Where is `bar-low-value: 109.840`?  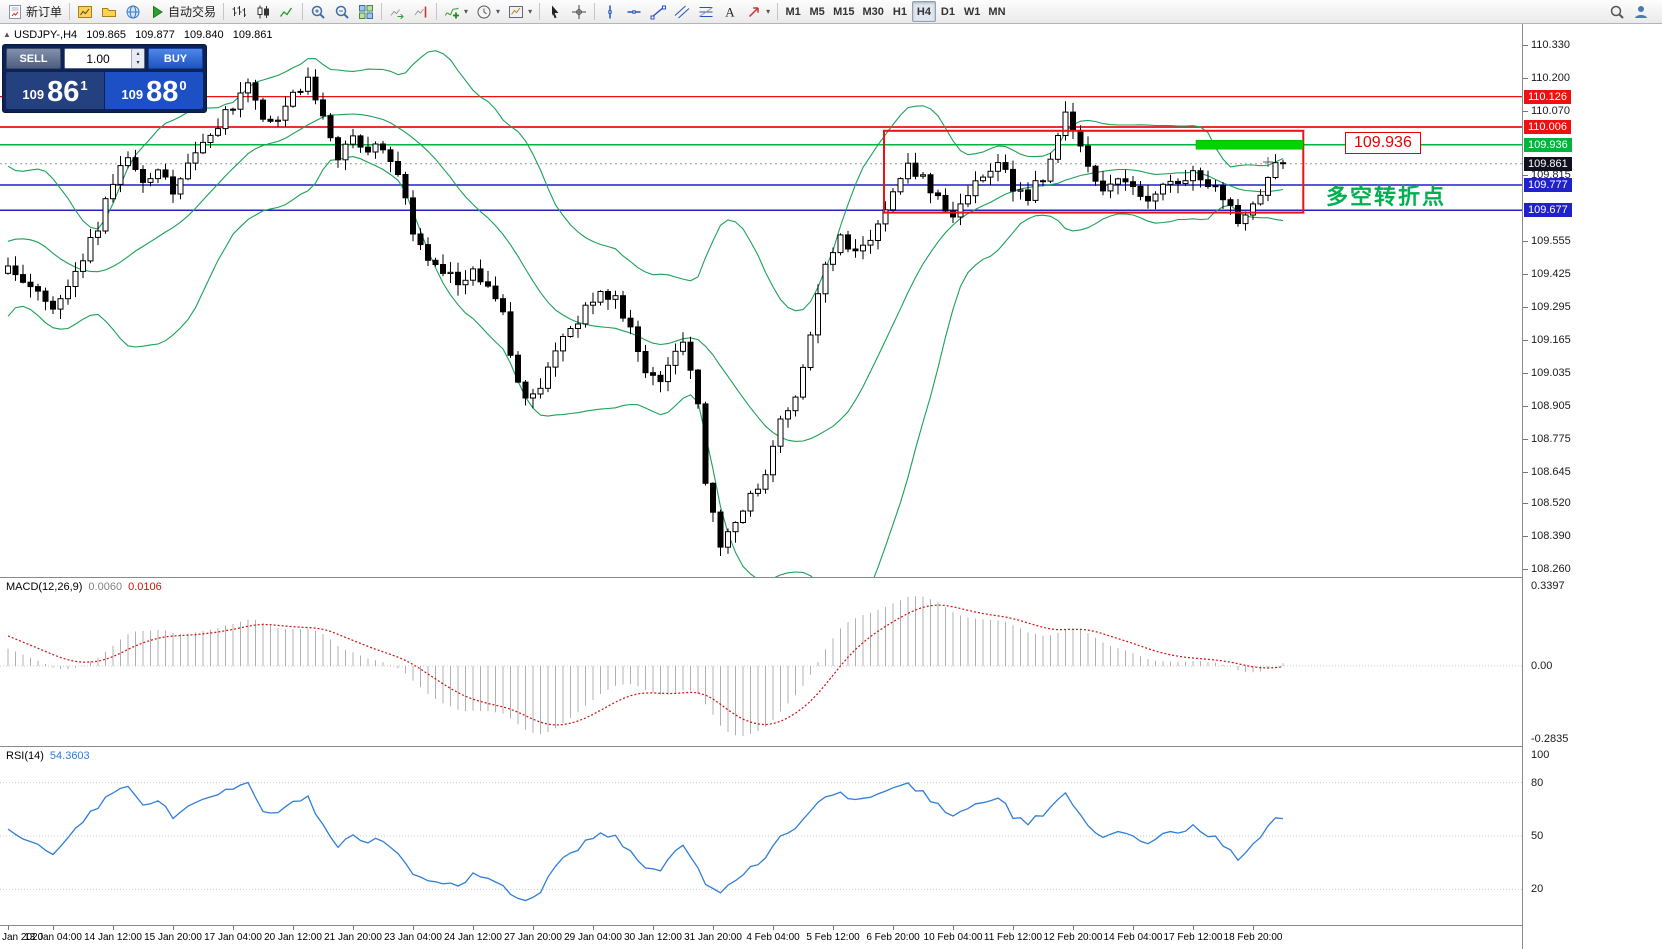 bar-low-value: 109.840 is located at coordinates (203, 35).